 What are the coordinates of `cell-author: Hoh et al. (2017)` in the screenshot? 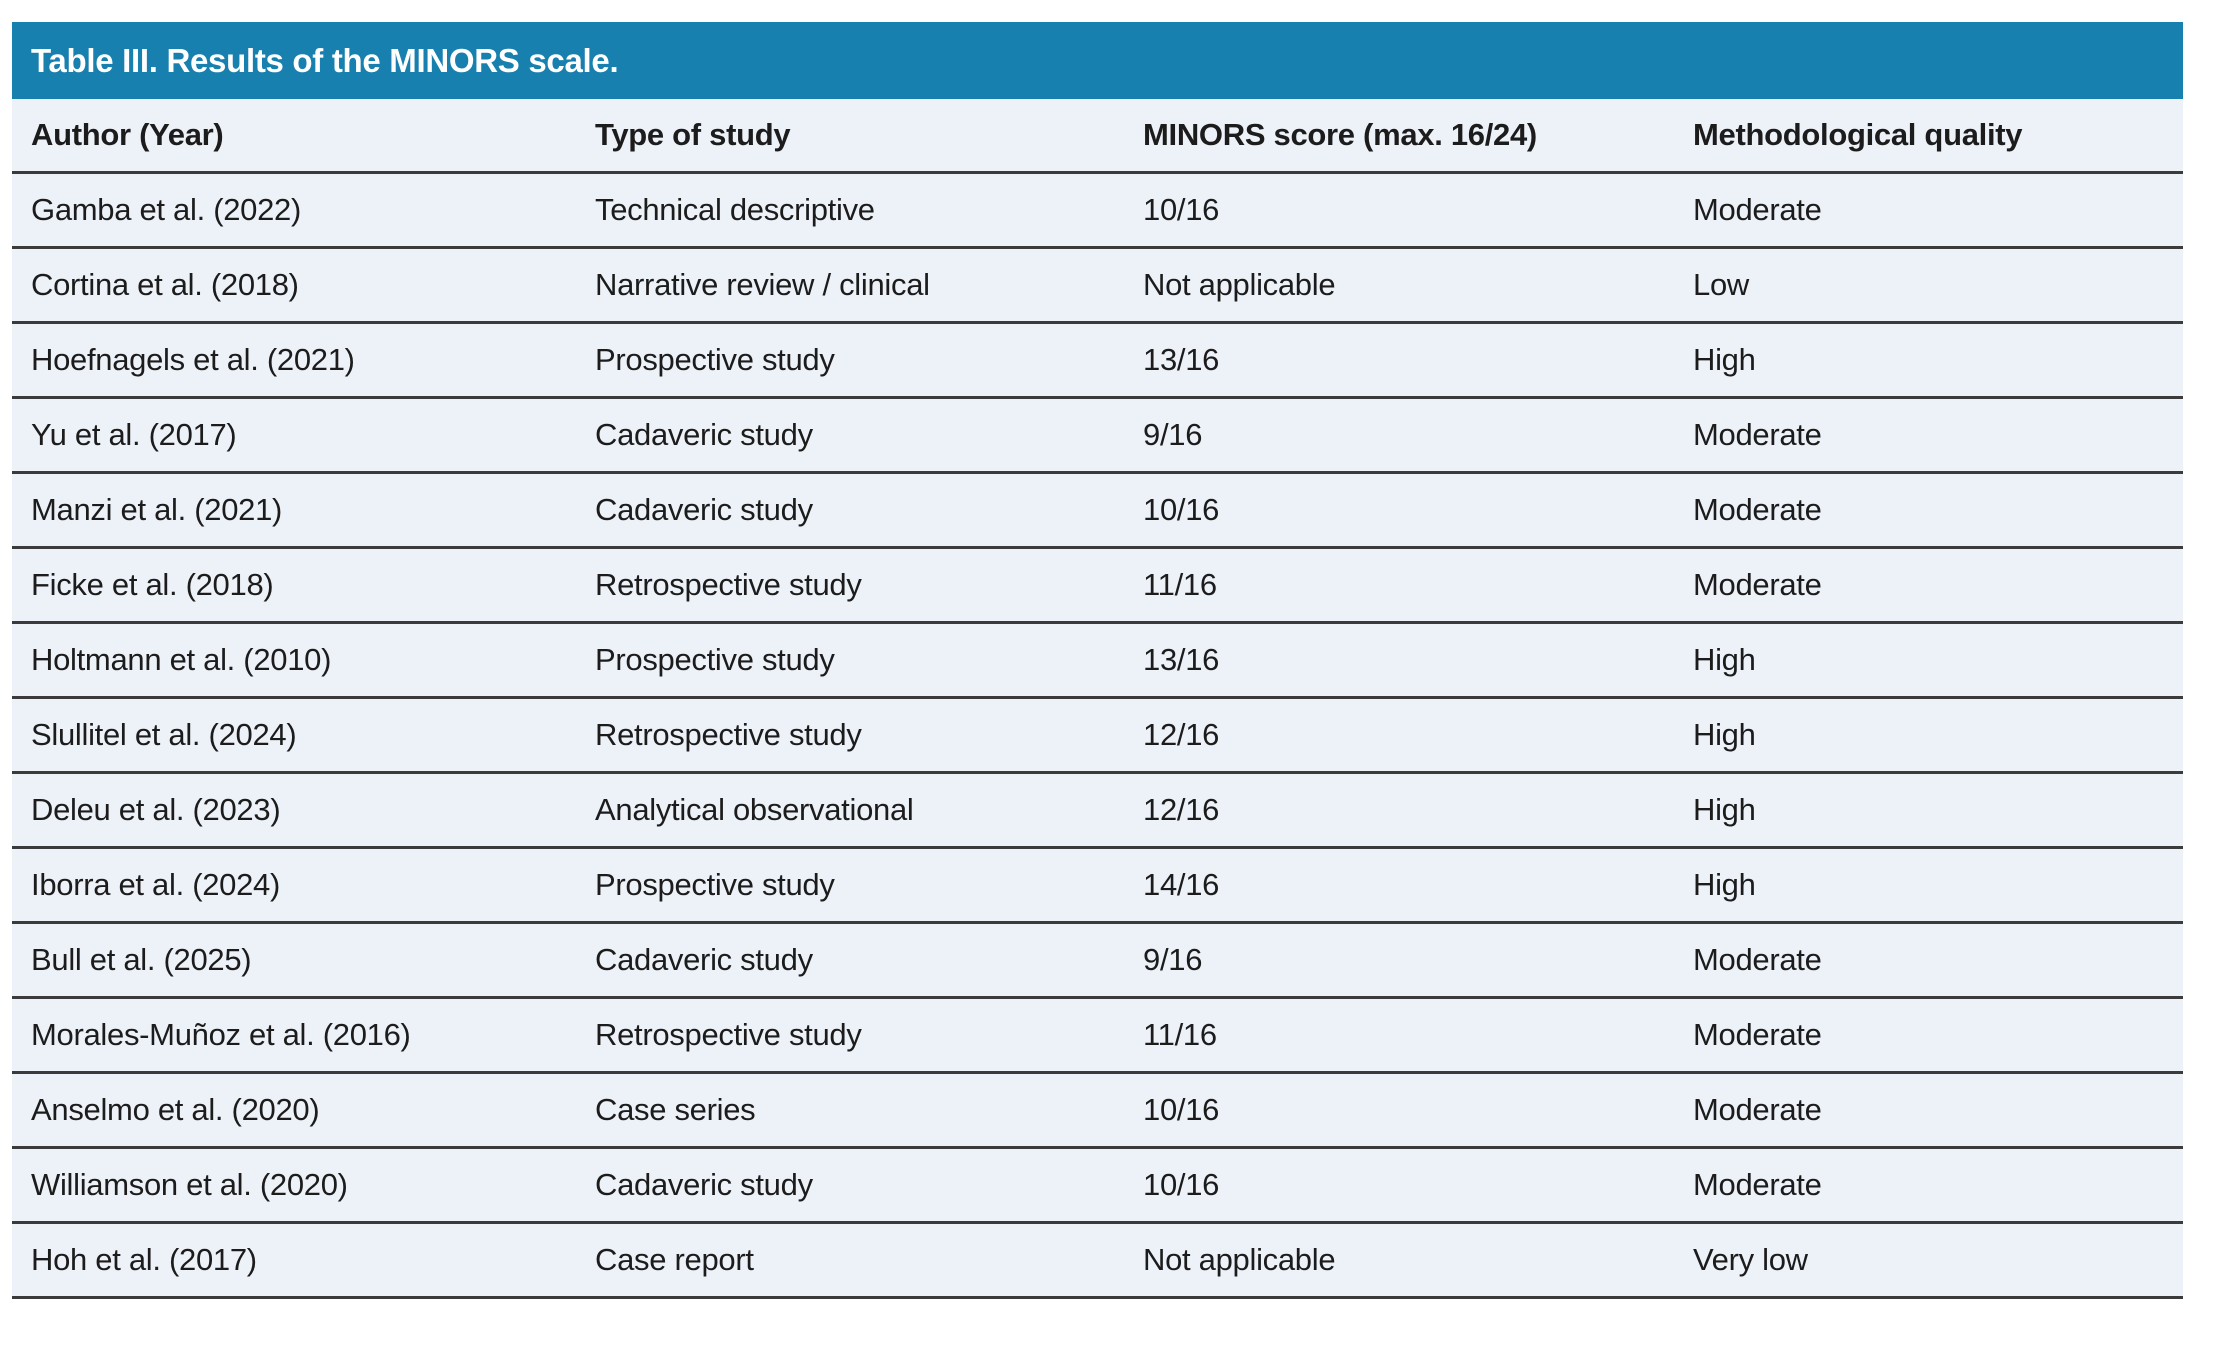 It's located at (291, 1261).